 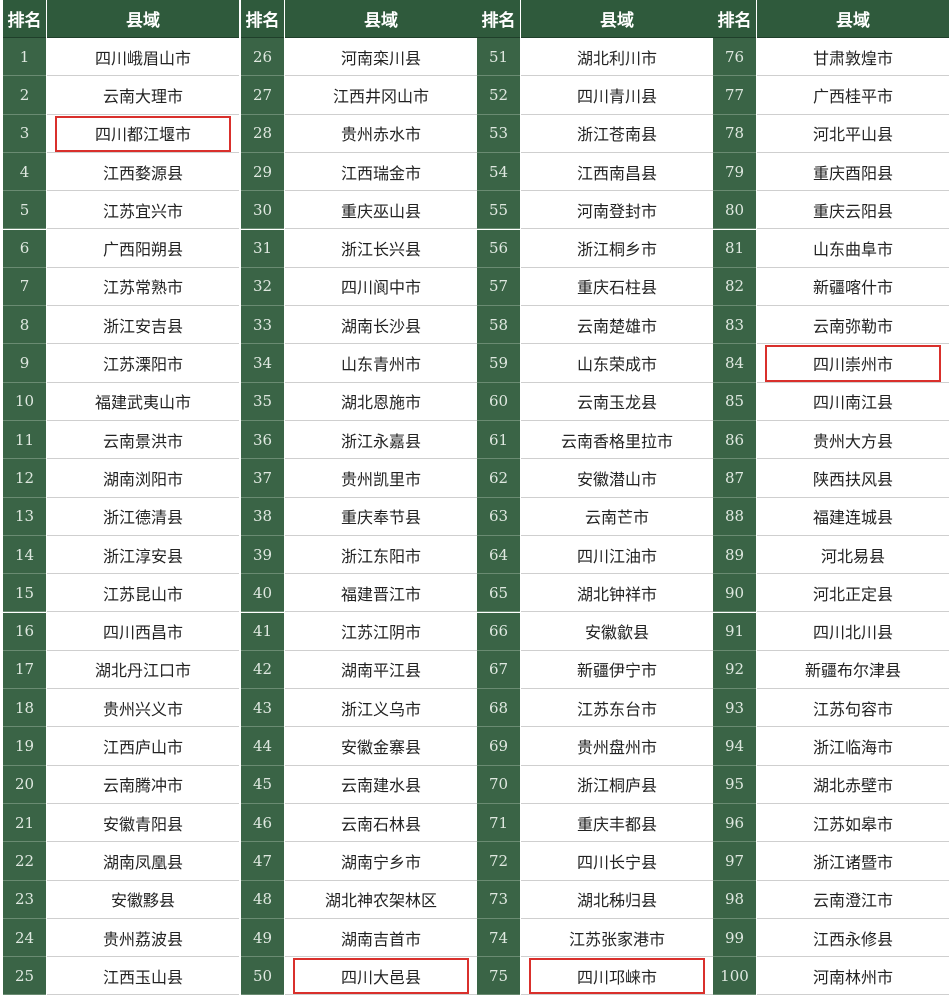 I want to click on rank-cell: 64, so click(x=498, y=555).